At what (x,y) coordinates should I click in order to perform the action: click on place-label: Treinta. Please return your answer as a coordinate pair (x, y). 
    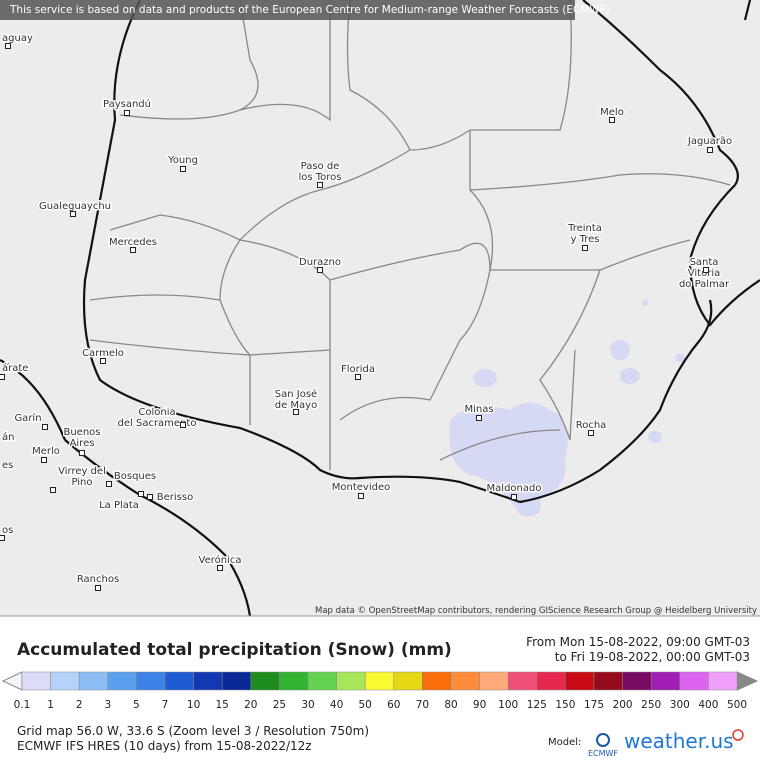
    Looking at the image, I should click on (584, 228).